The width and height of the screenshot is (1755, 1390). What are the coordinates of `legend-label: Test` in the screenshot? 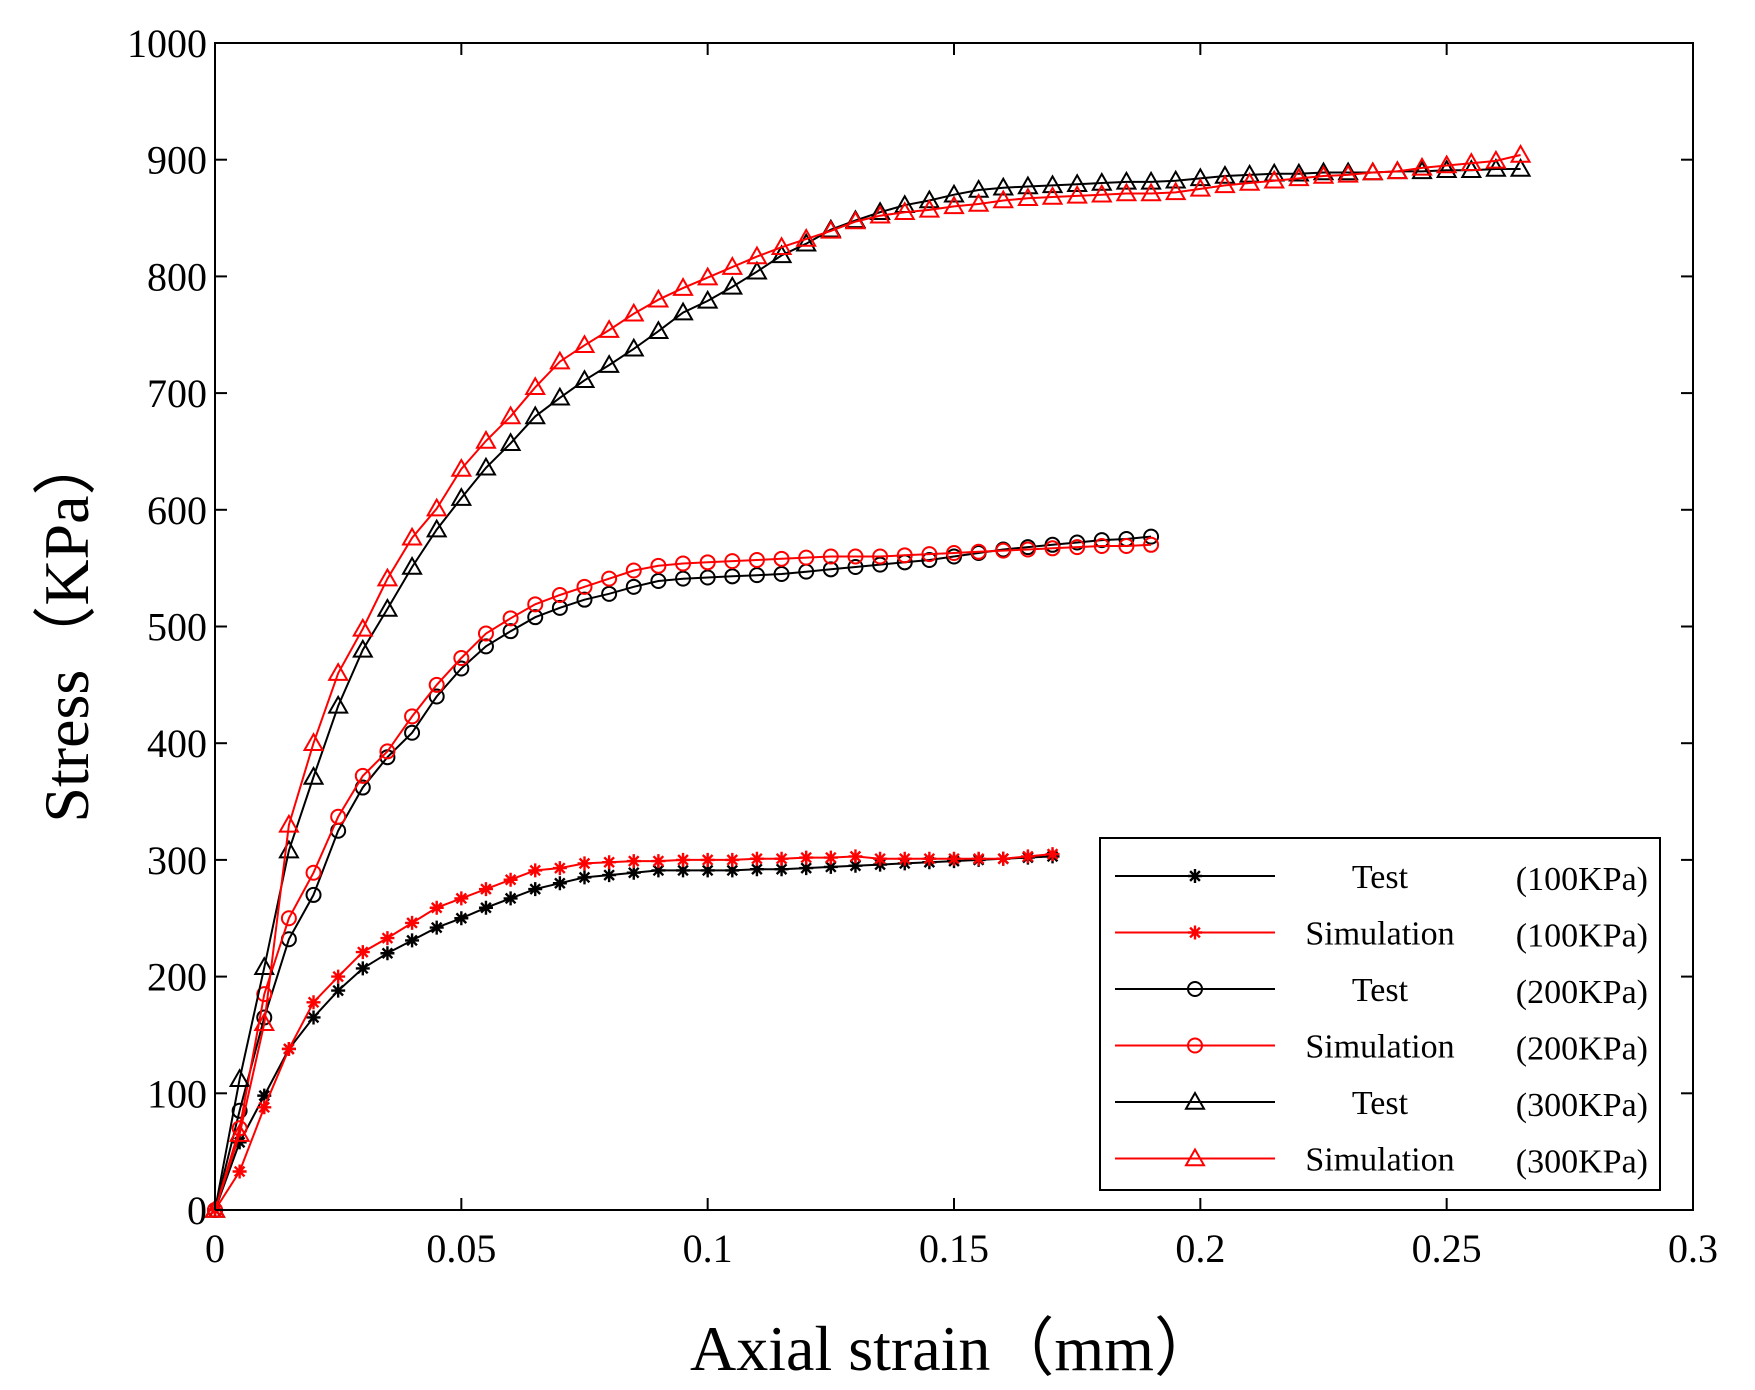 It's located at (1380, 1103).